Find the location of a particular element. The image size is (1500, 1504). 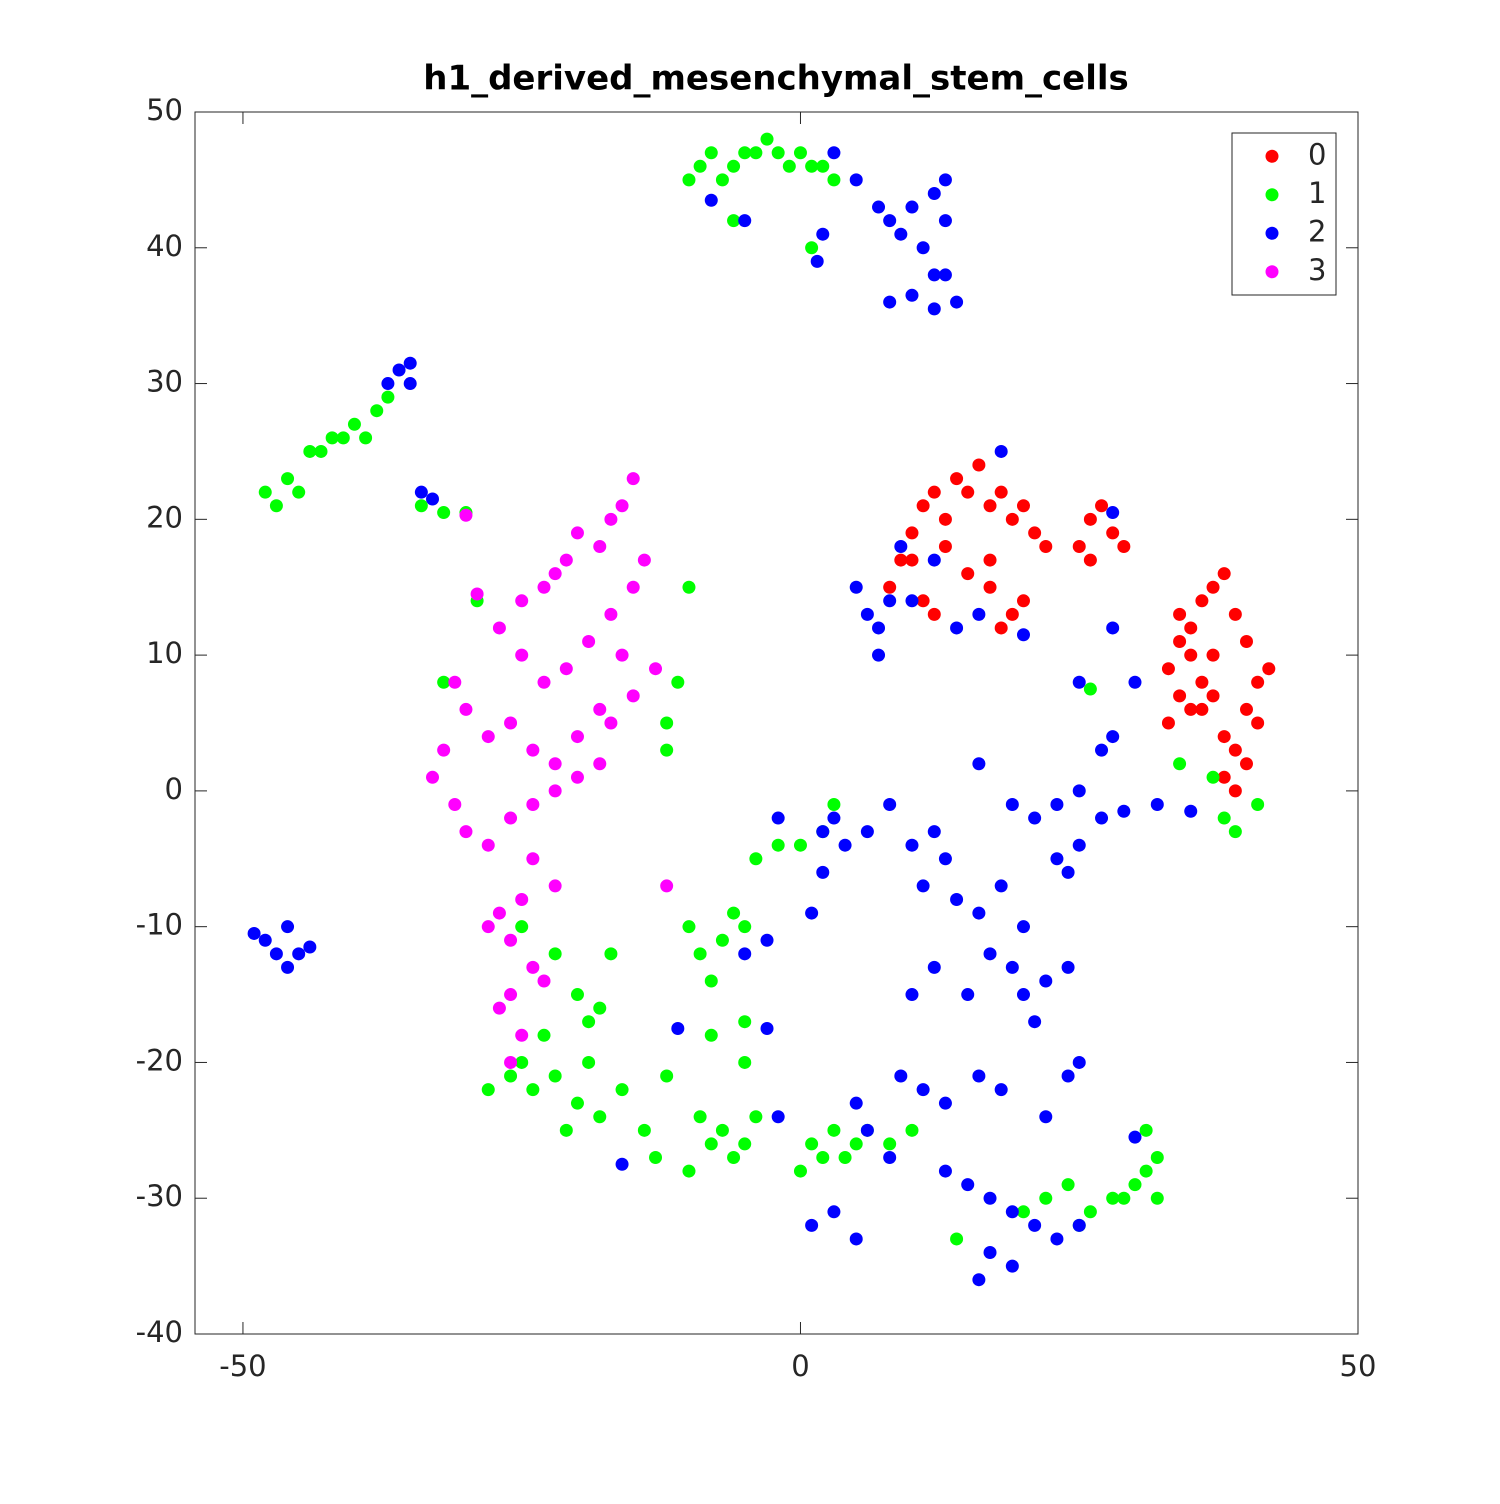

y-tick-label: -40 is located at coordinates (159, 1332).